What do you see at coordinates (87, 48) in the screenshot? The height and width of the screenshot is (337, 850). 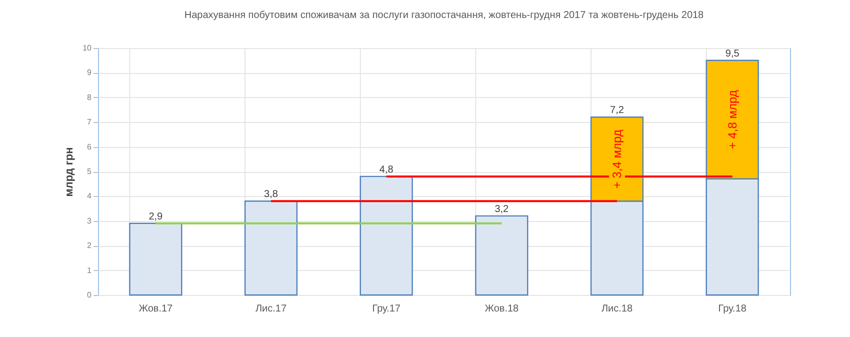 I see `y-tick-label: 10` at bounding box center [87, 48].